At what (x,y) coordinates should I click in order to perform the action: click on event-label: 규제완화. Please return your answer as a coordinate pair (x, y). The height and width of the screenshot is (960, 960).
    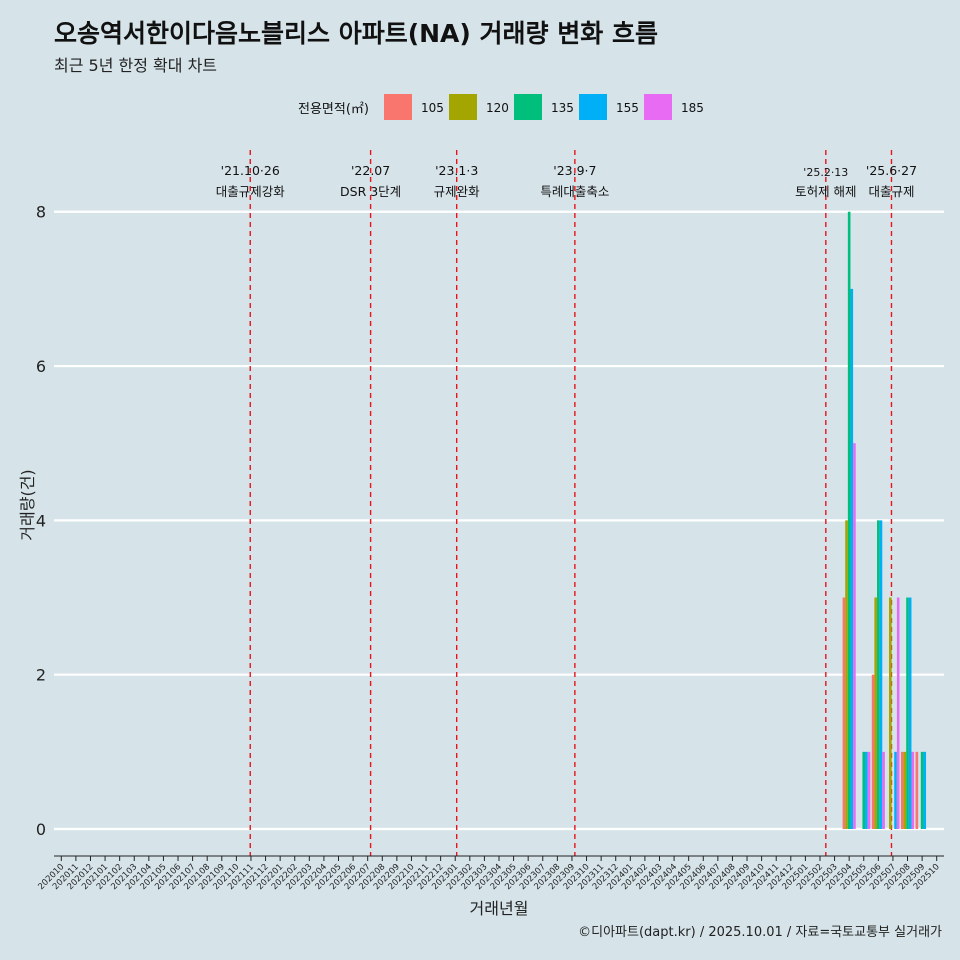
    Looking at the image, I should click on (457, 191).